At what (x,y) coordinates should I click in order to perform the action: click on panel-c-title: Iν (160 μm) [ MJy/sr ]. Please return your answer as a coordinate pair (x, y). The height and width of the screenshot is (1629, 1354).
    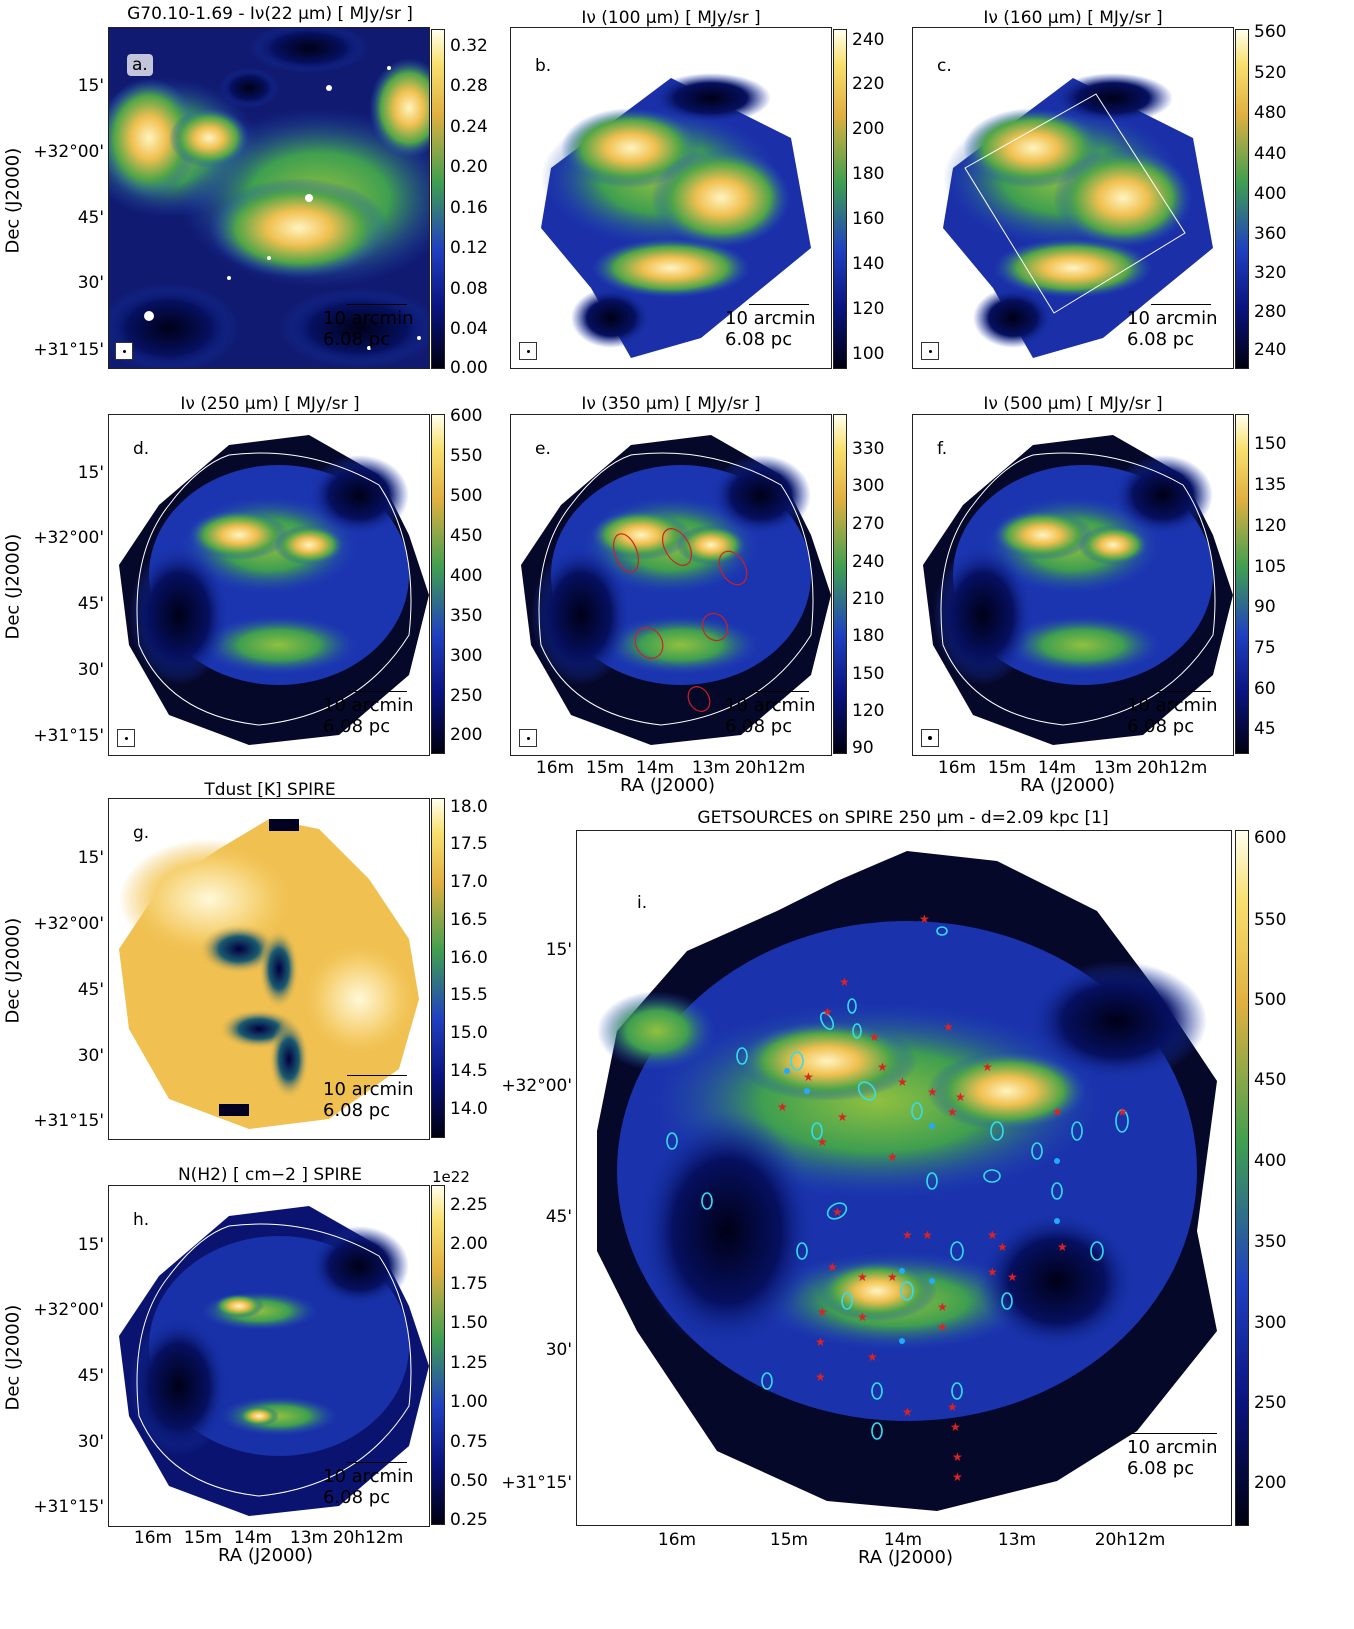
    Looking at the image, I should click on (1073, 18).